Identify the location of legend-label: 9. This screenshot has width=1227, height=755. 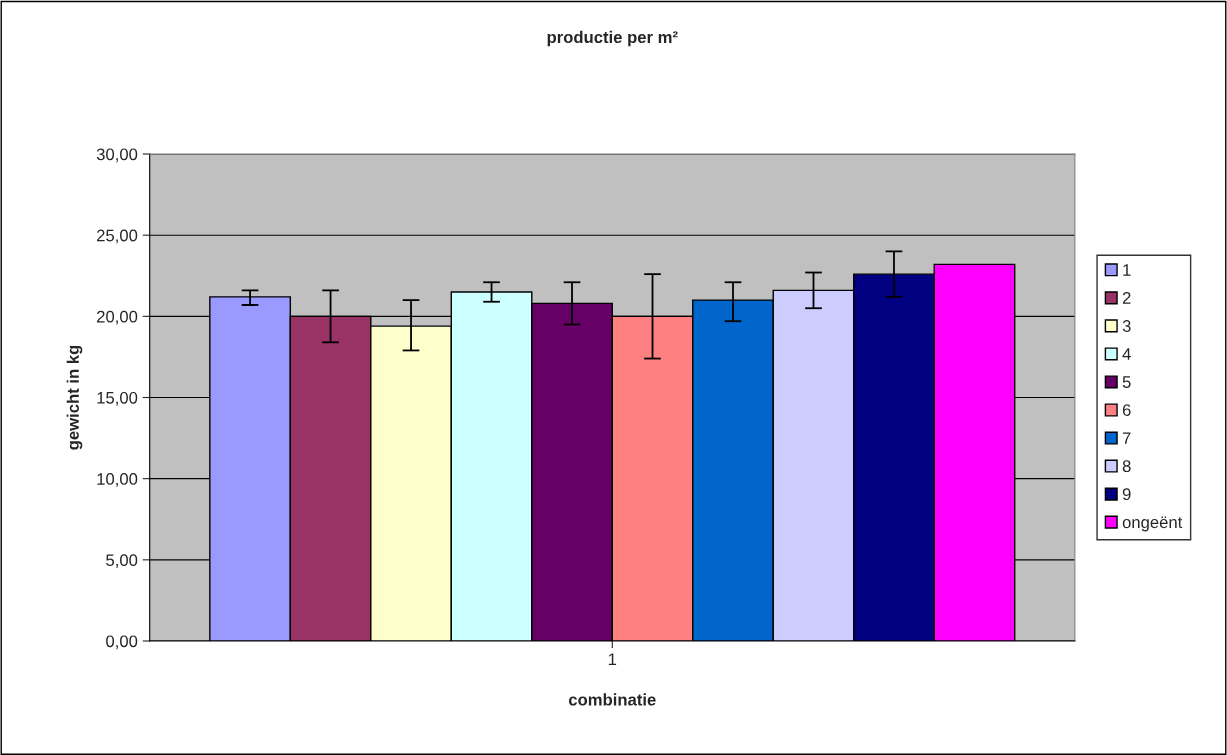
(1126, 494).